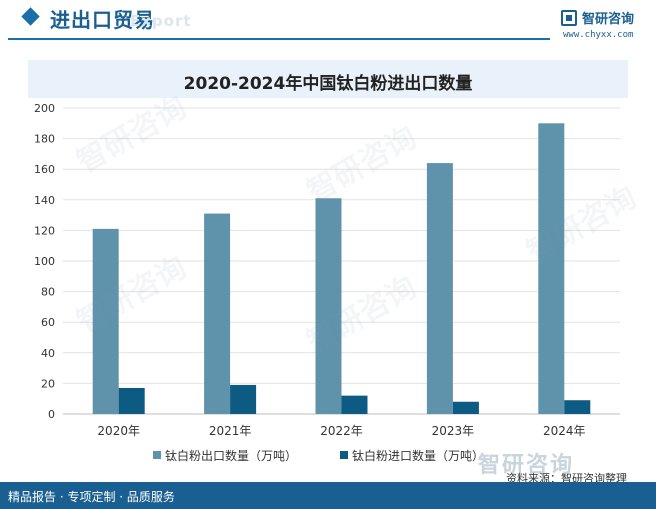 The width and height of the screenshot is (656, 509). I want to click on x-tick-label: 2020年, so click(118, 431).